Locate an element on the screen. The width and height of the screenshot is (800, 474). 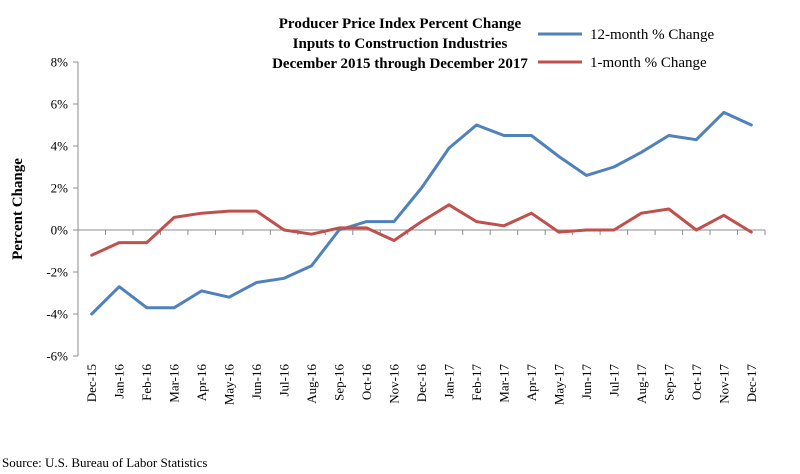
x-tick-label: Mar-17 is located at coordinates (503, 383).